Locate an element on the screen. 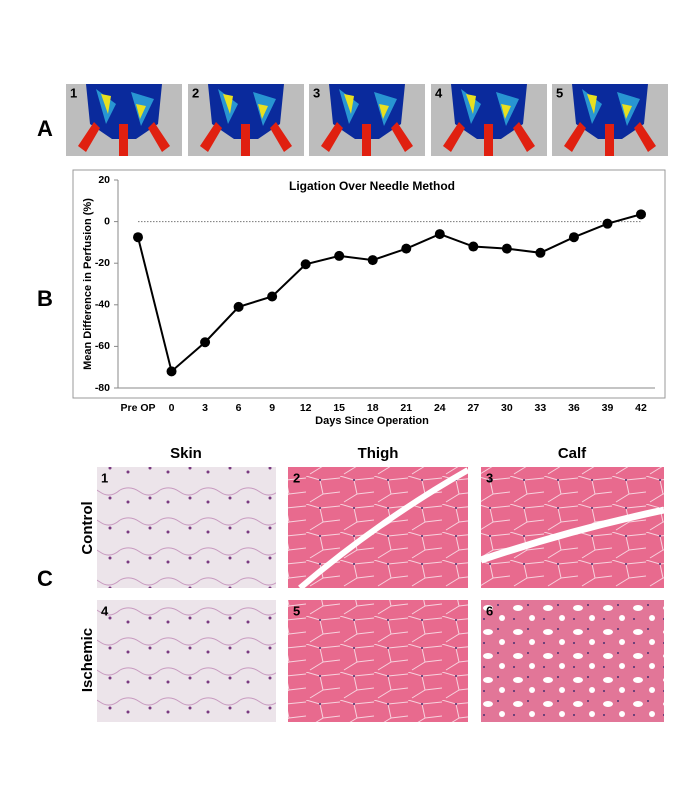 This screenshot has width=685, height=803. y-tick-label: -80 is located at coordinates (102, 388).